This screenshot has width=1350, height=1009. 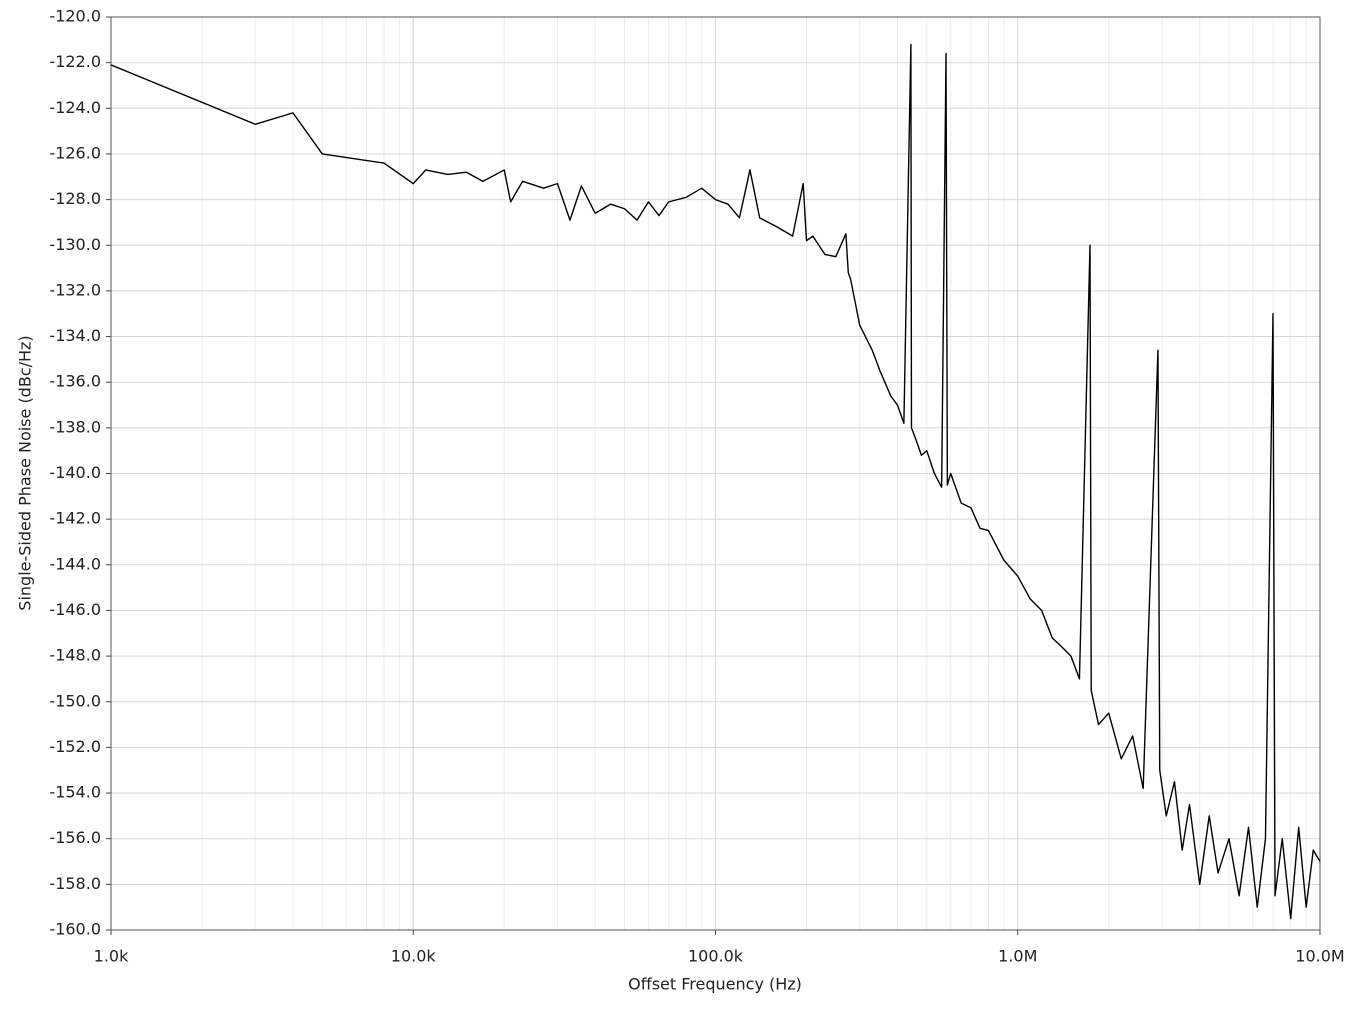 What do you see at coordinates (75, 883) in the screenshot?
I see `y-tick-label: -158.0` at bounding box center [75, 883].